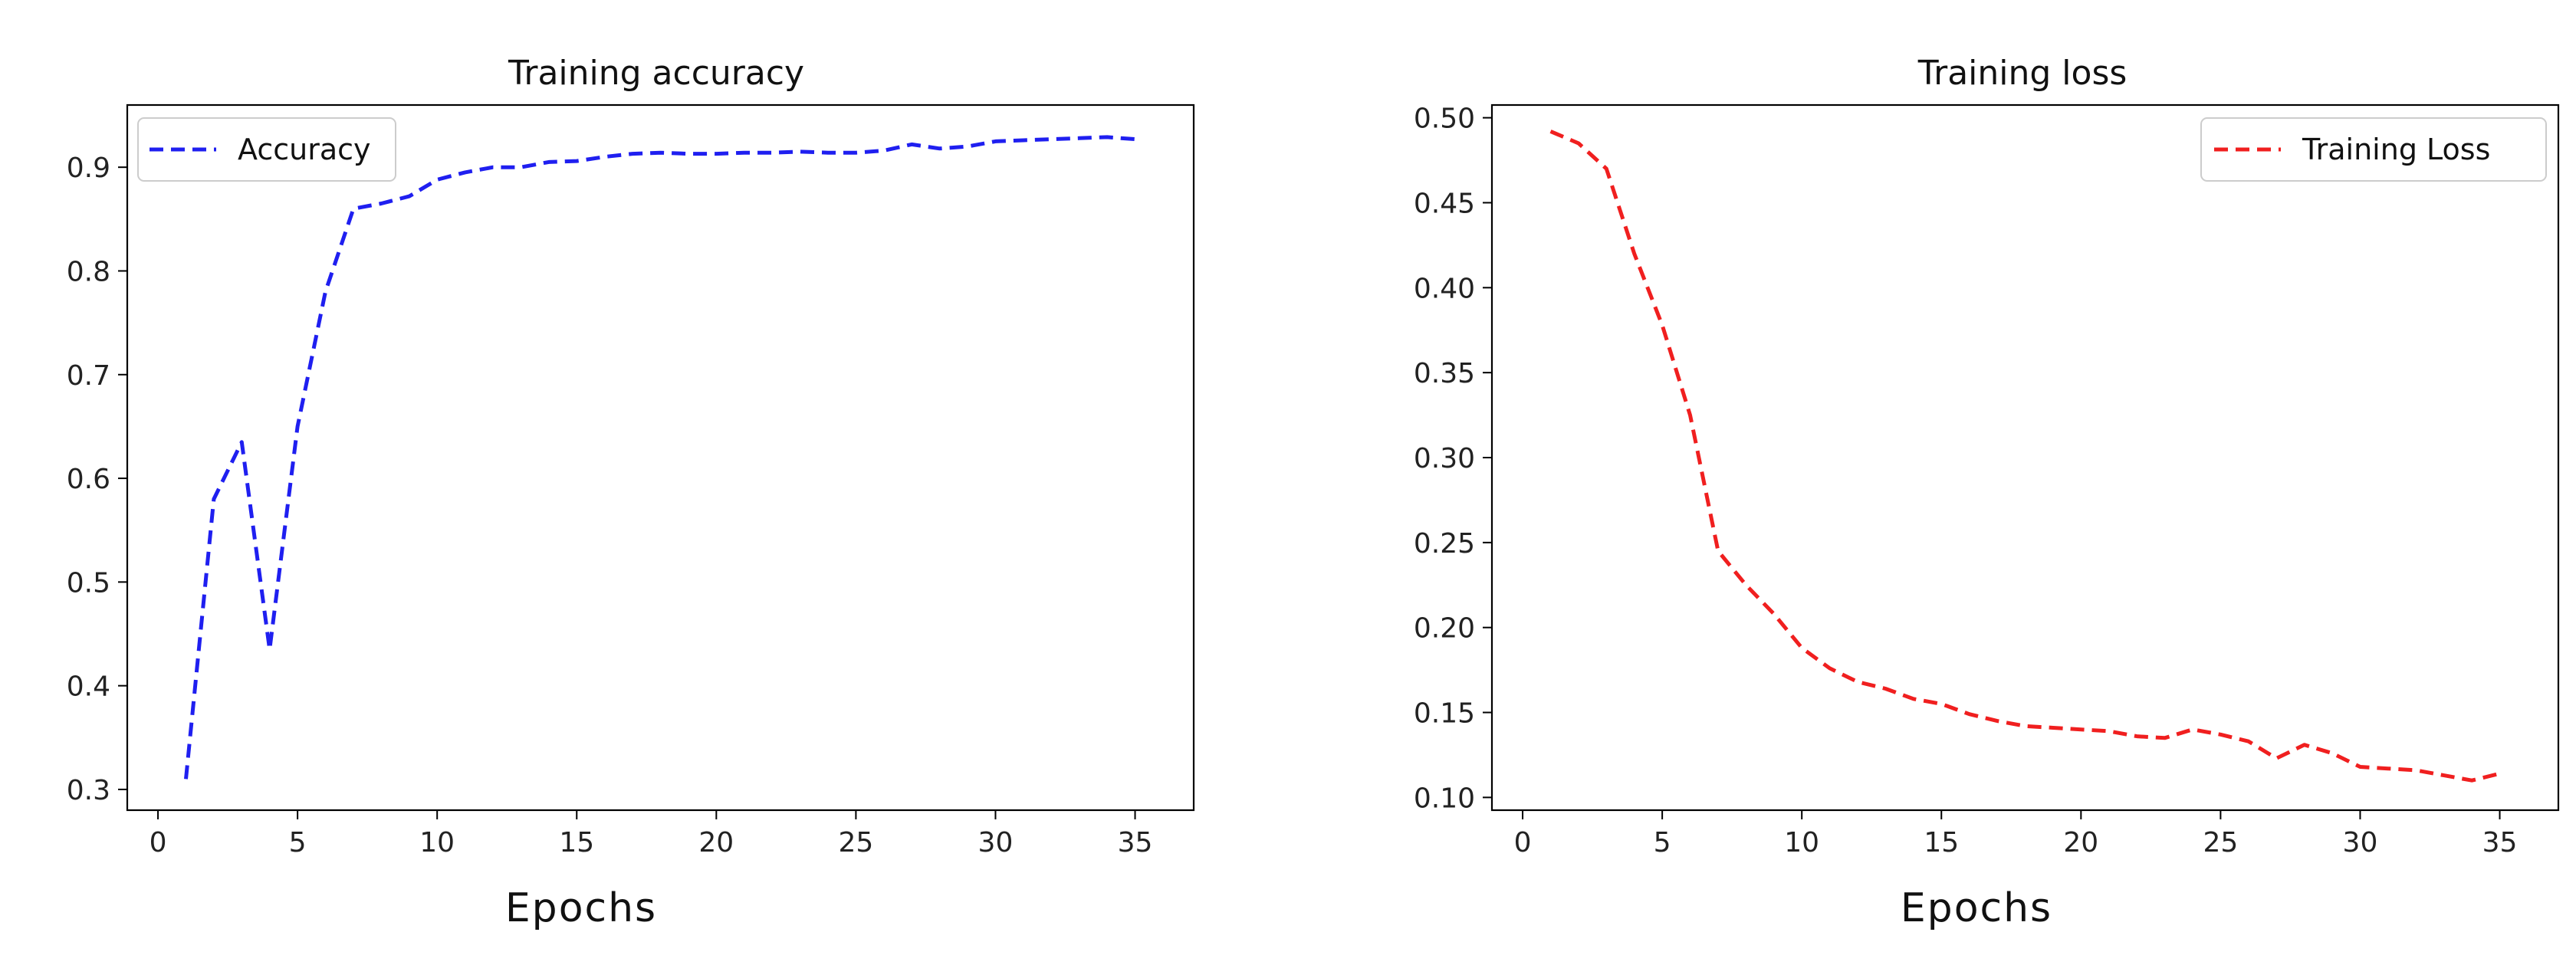 The image size is (2576, 965). I want to click on accuracy-x-tick-label: 35, so click(1136, 842).